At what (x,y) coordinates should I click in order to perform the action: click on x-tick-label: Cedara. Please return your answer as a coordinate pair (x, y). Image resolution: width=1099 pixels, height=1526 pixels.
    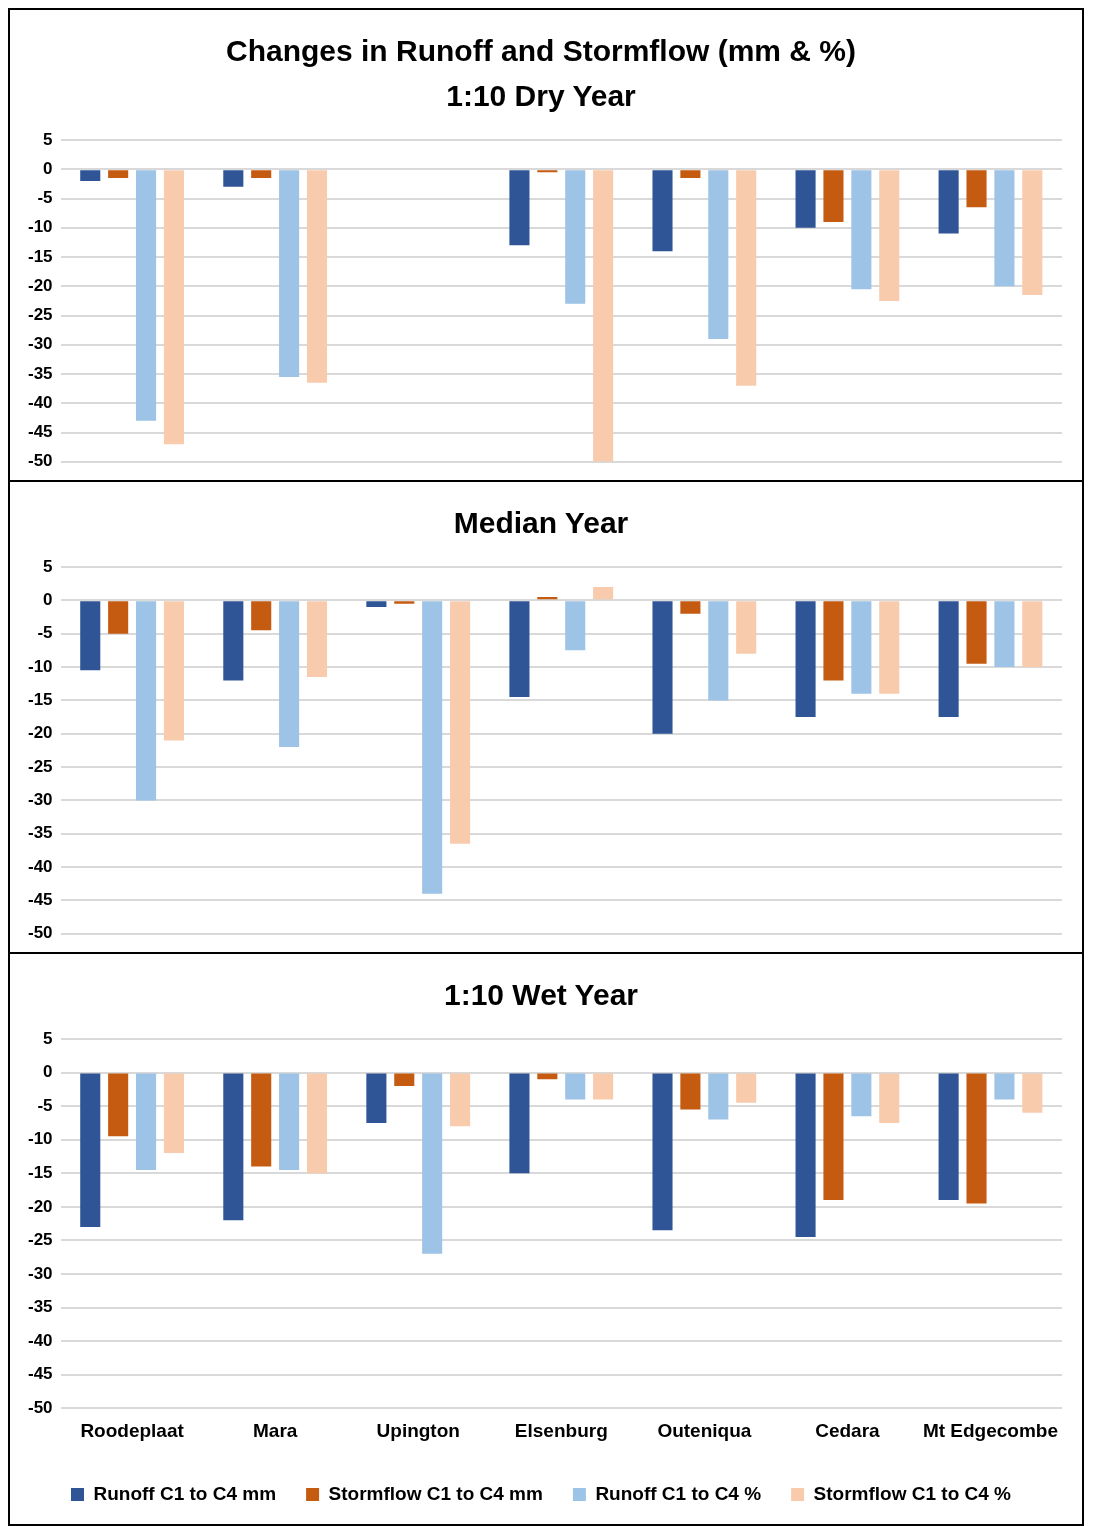
    Looking at the image, I should click on (848, 1430).